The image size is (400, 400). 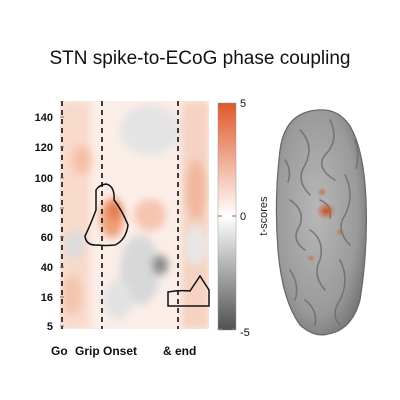 What do you see at coordinates (200, 58) in the screenshot?
I see `chart-title: STN spike-to-ECoG phase coupling` at bounding box center [200, 58].